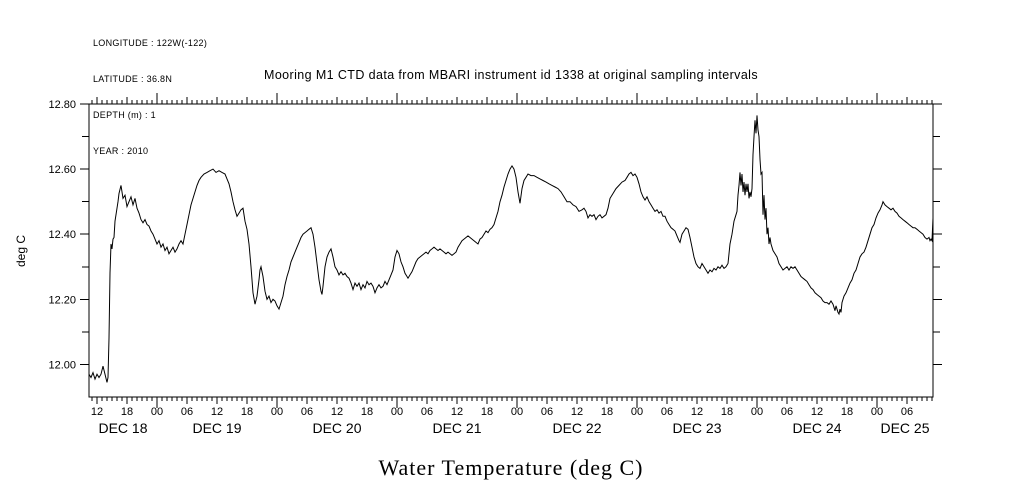 This screenshot has height=504, width=1009. What do you see at coordinates (816, 428) in the screenshot?
I see `svg-text: DEC 24` at bounding box center [816, 428].